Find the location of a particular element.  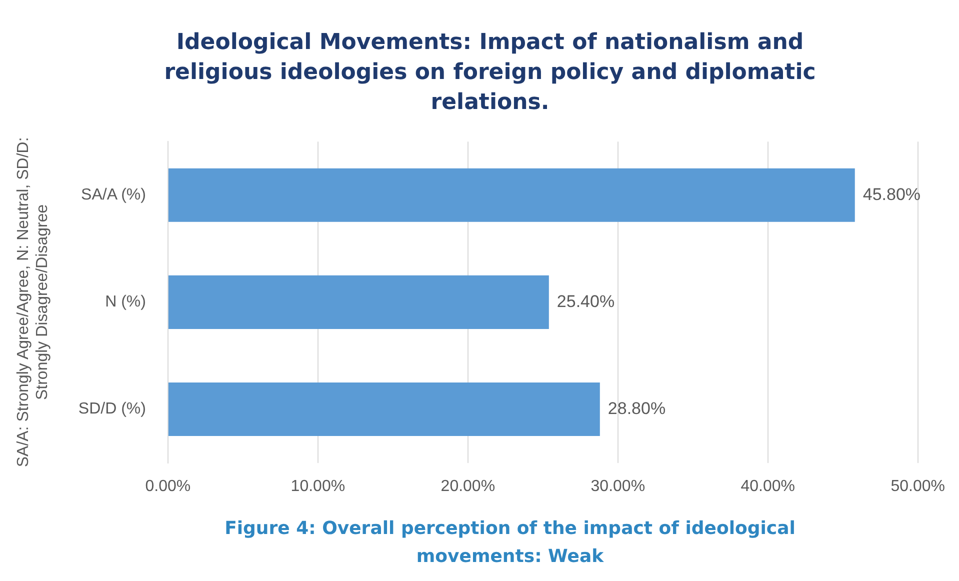

data-label: 25.40% is located at coordinates (585, 301).